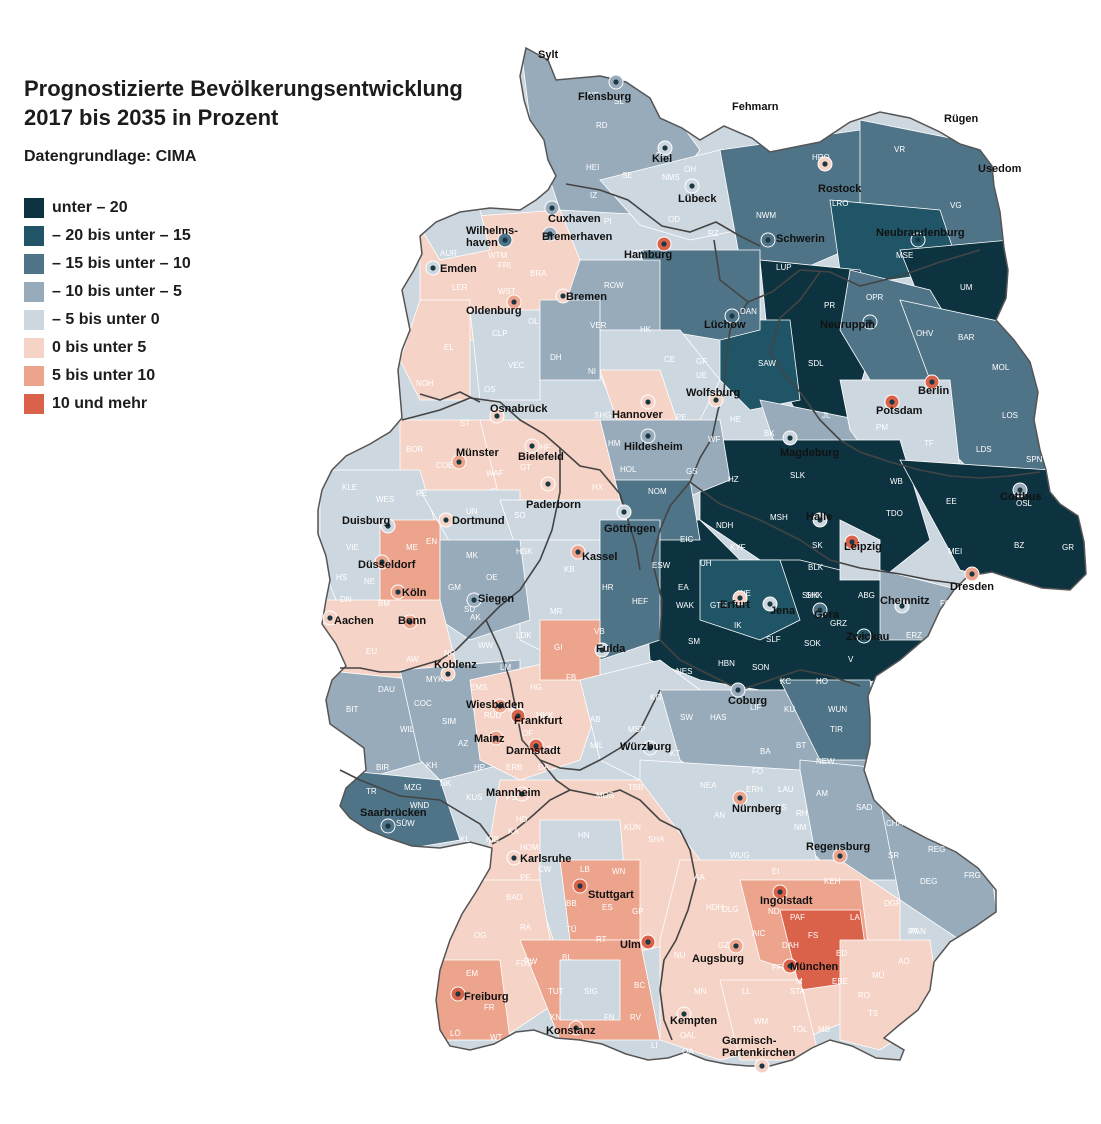 This screenshot has width=1101, height=1124. Describe the element at coordinates (354, 621) in the screenshot. I see `city-label: Aachen` at that location.